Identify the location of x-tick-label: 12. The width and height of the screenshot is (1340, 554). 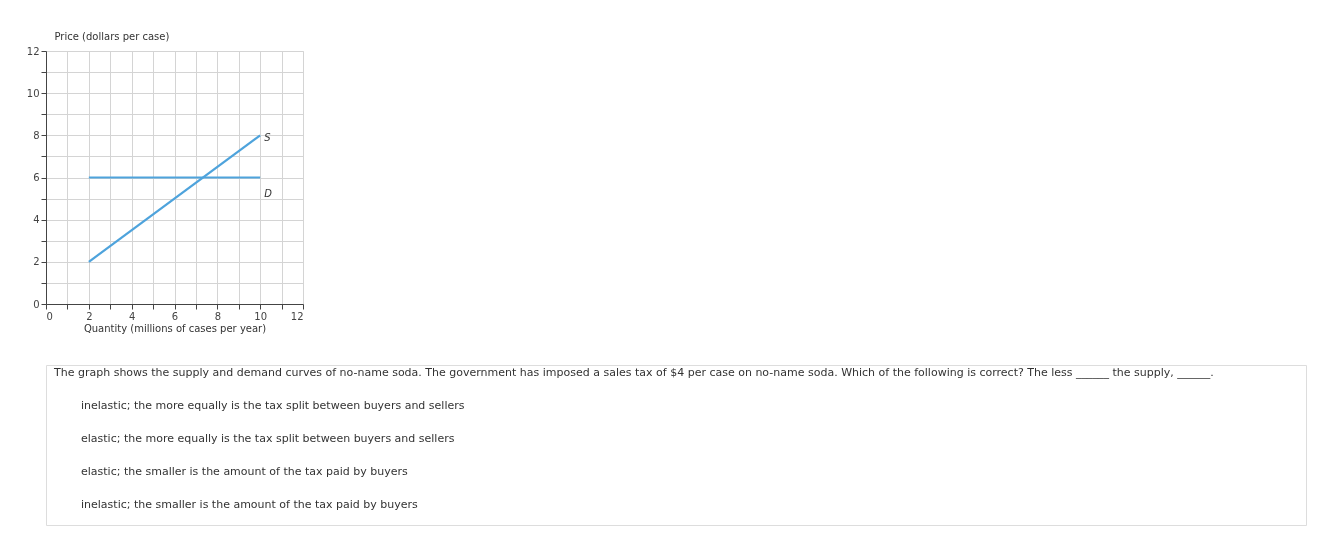
(297, 316).